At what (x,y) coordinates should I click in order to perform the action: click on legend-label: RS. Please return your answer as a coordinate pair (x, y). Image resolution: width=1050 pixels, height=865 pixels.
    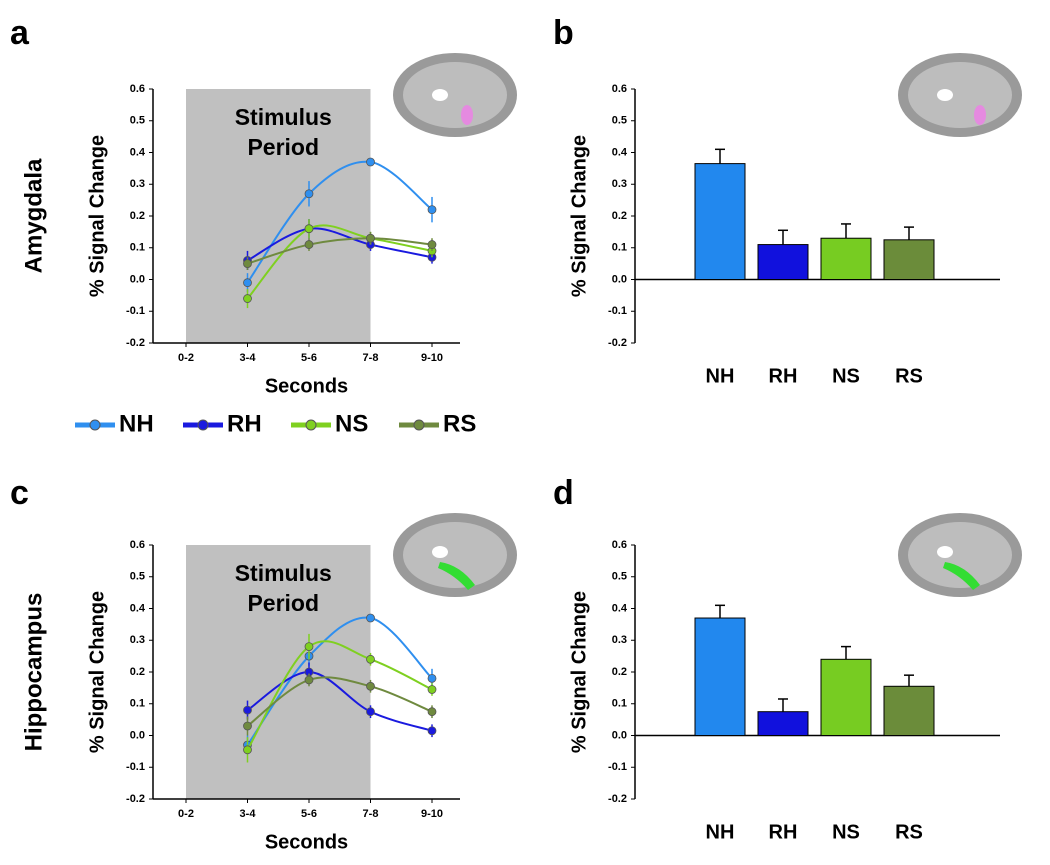
    Looking at the image, I should click on (459, 423).